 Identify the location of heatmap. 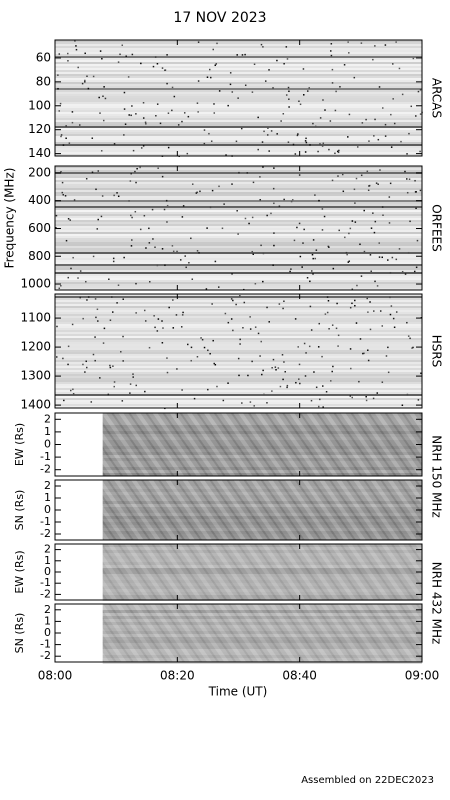
(239, 572).